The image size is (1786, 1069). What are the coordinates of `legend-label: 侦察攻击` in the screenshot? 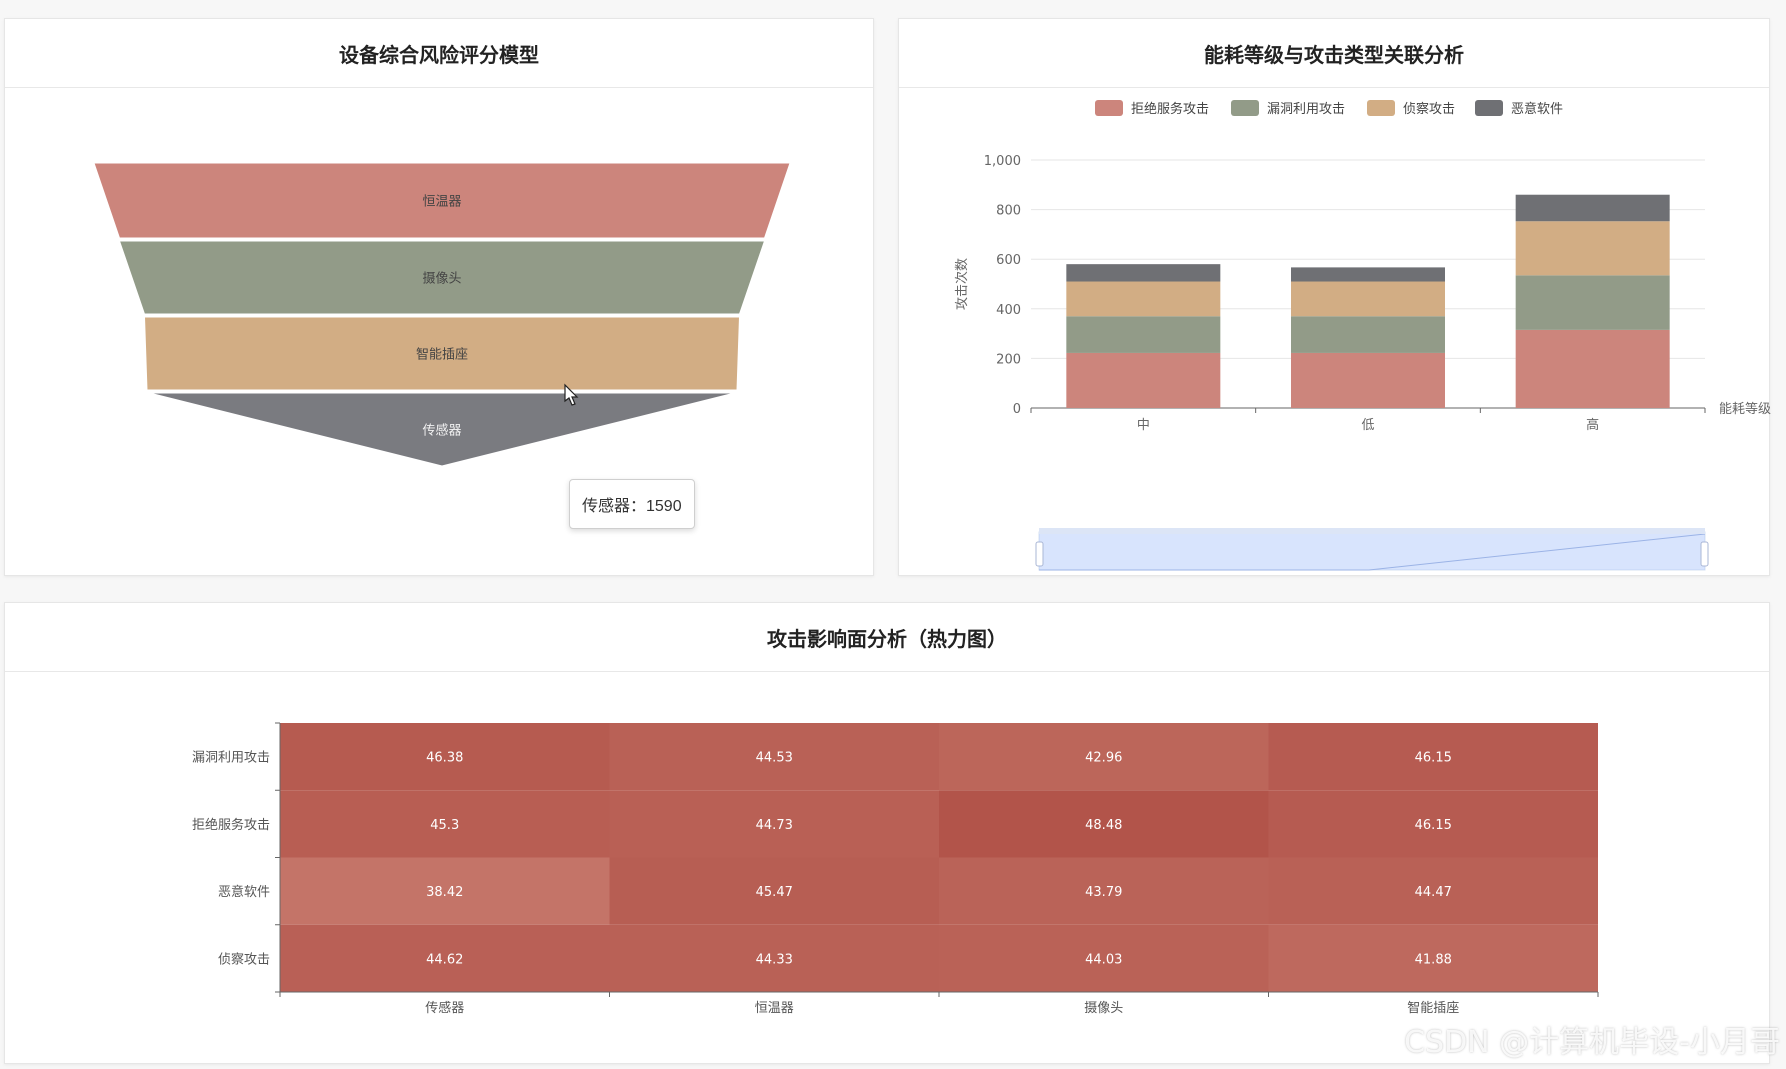 It's located at (1429, 109).